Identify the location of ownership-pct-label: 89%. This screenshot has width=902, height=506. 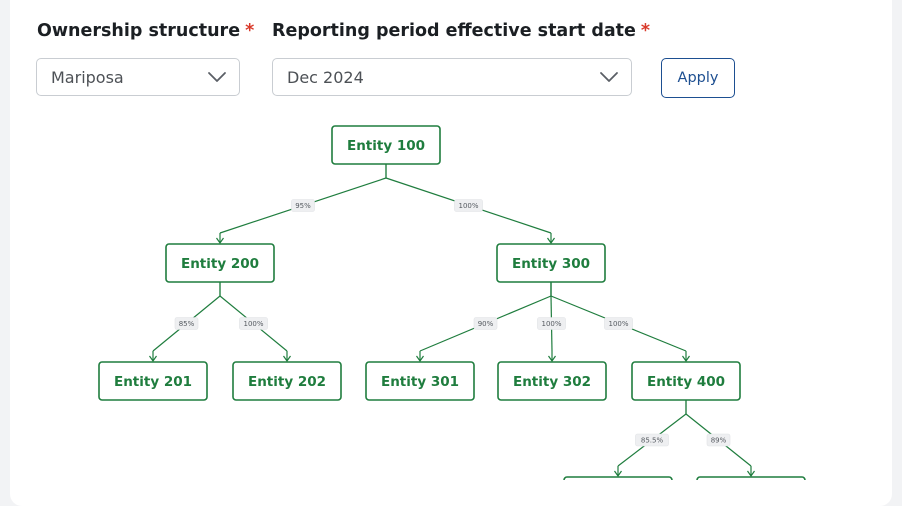
(719, 441).